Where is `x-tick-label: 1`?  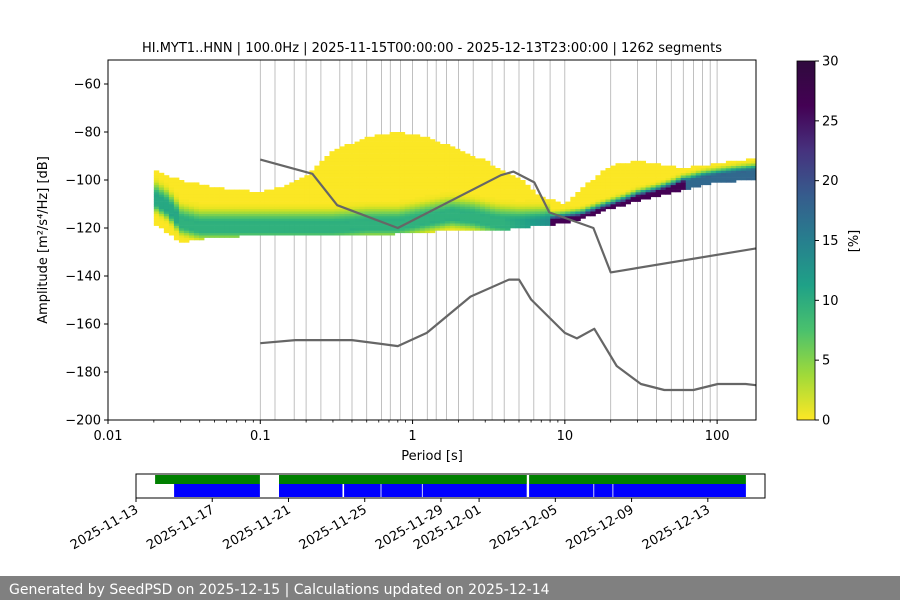
x-tick-label: 1 is located at coordinates (412, 436).